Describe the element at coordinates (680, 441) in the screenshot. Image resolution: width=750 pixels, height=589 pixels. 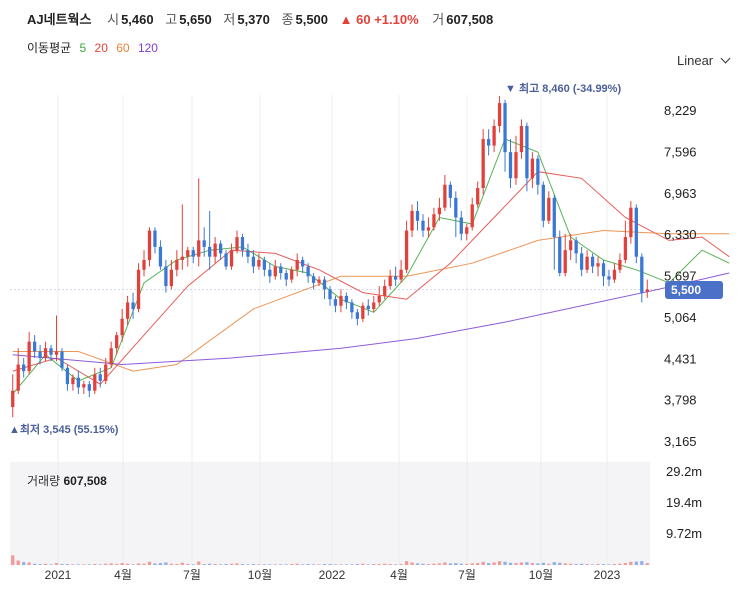
I see `y-tick-label: 3,165` at that location.